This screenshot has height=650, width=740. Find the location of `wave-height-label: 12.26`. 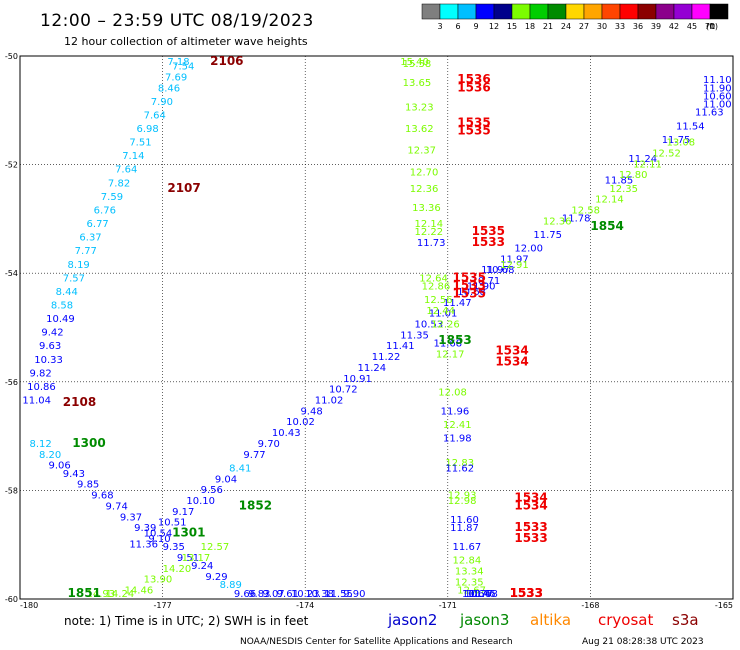

wave-height-label: 12.26 is located at coordinates (445, 325).